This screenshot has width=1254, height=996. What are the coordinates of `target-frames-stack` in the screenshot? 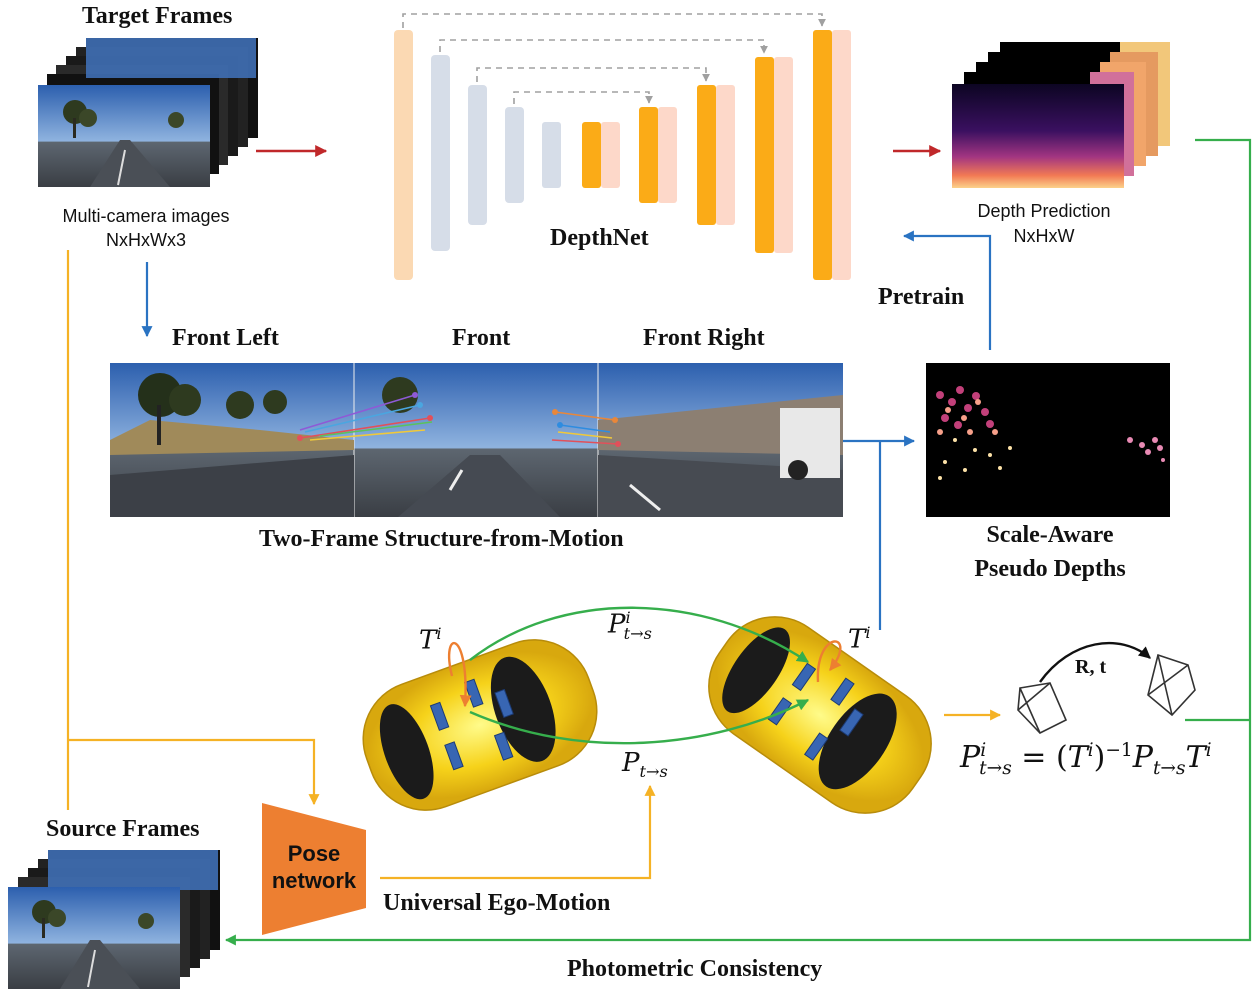 It's located at (148, 112).